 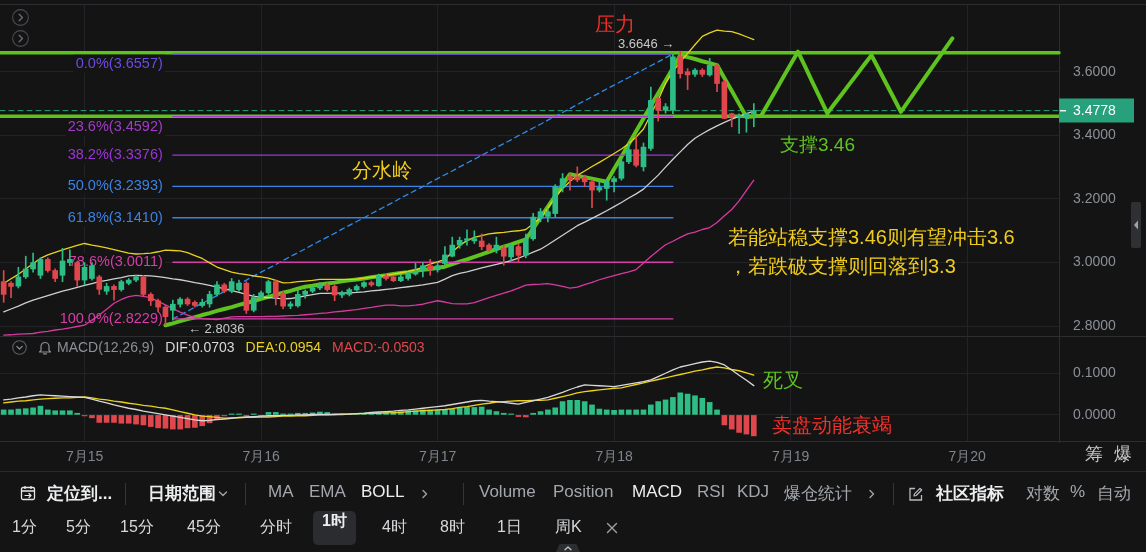 I want to click on series-label: 38.2%(3.3376), so click(x=115, y=154).